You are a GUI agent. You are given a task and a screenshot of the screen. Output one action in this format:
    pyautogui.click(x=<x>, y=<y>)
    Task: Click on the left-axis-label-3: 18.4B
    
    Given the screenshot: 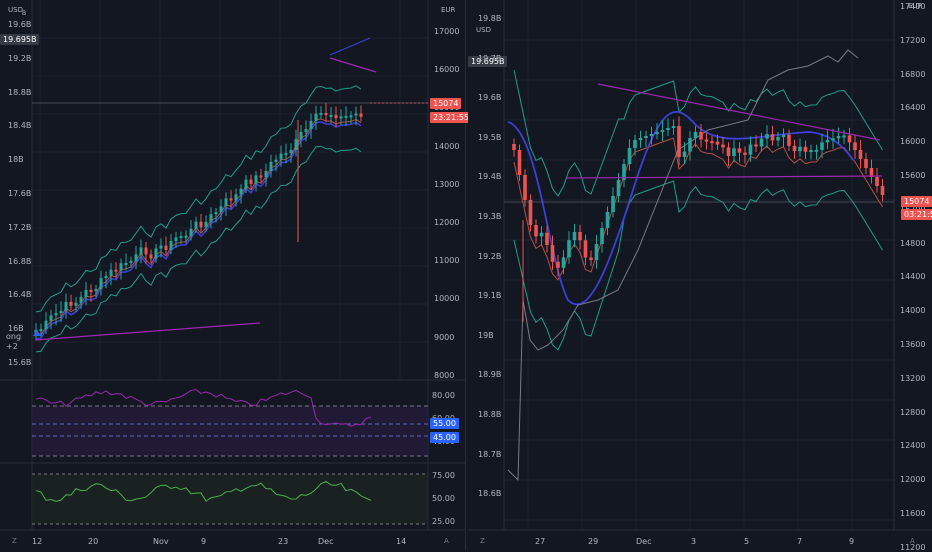 What is the action you would take?
    pyautogui.click(x=20, y=126)
    